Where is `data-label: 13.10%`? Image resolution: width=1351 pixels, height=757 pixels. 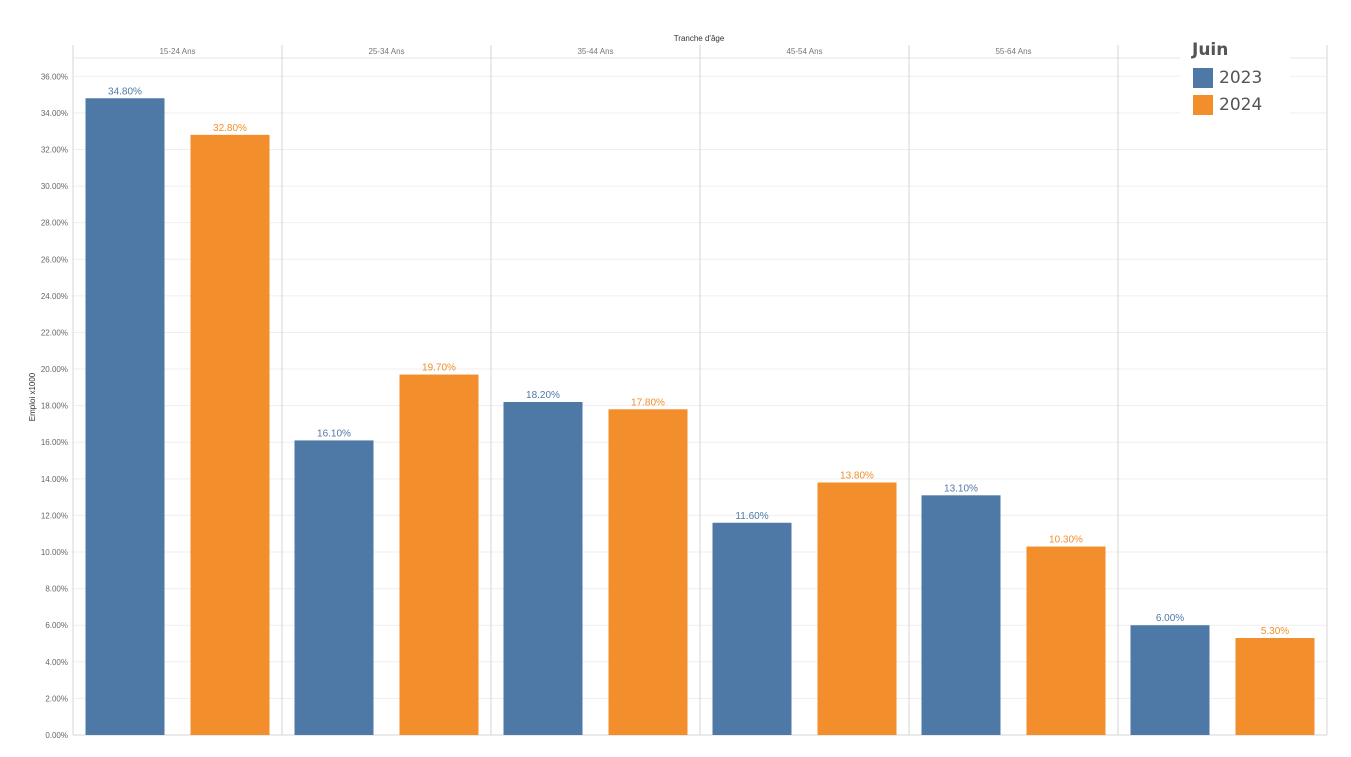
data-label: 13.10% is located at coordinates (961, 488).